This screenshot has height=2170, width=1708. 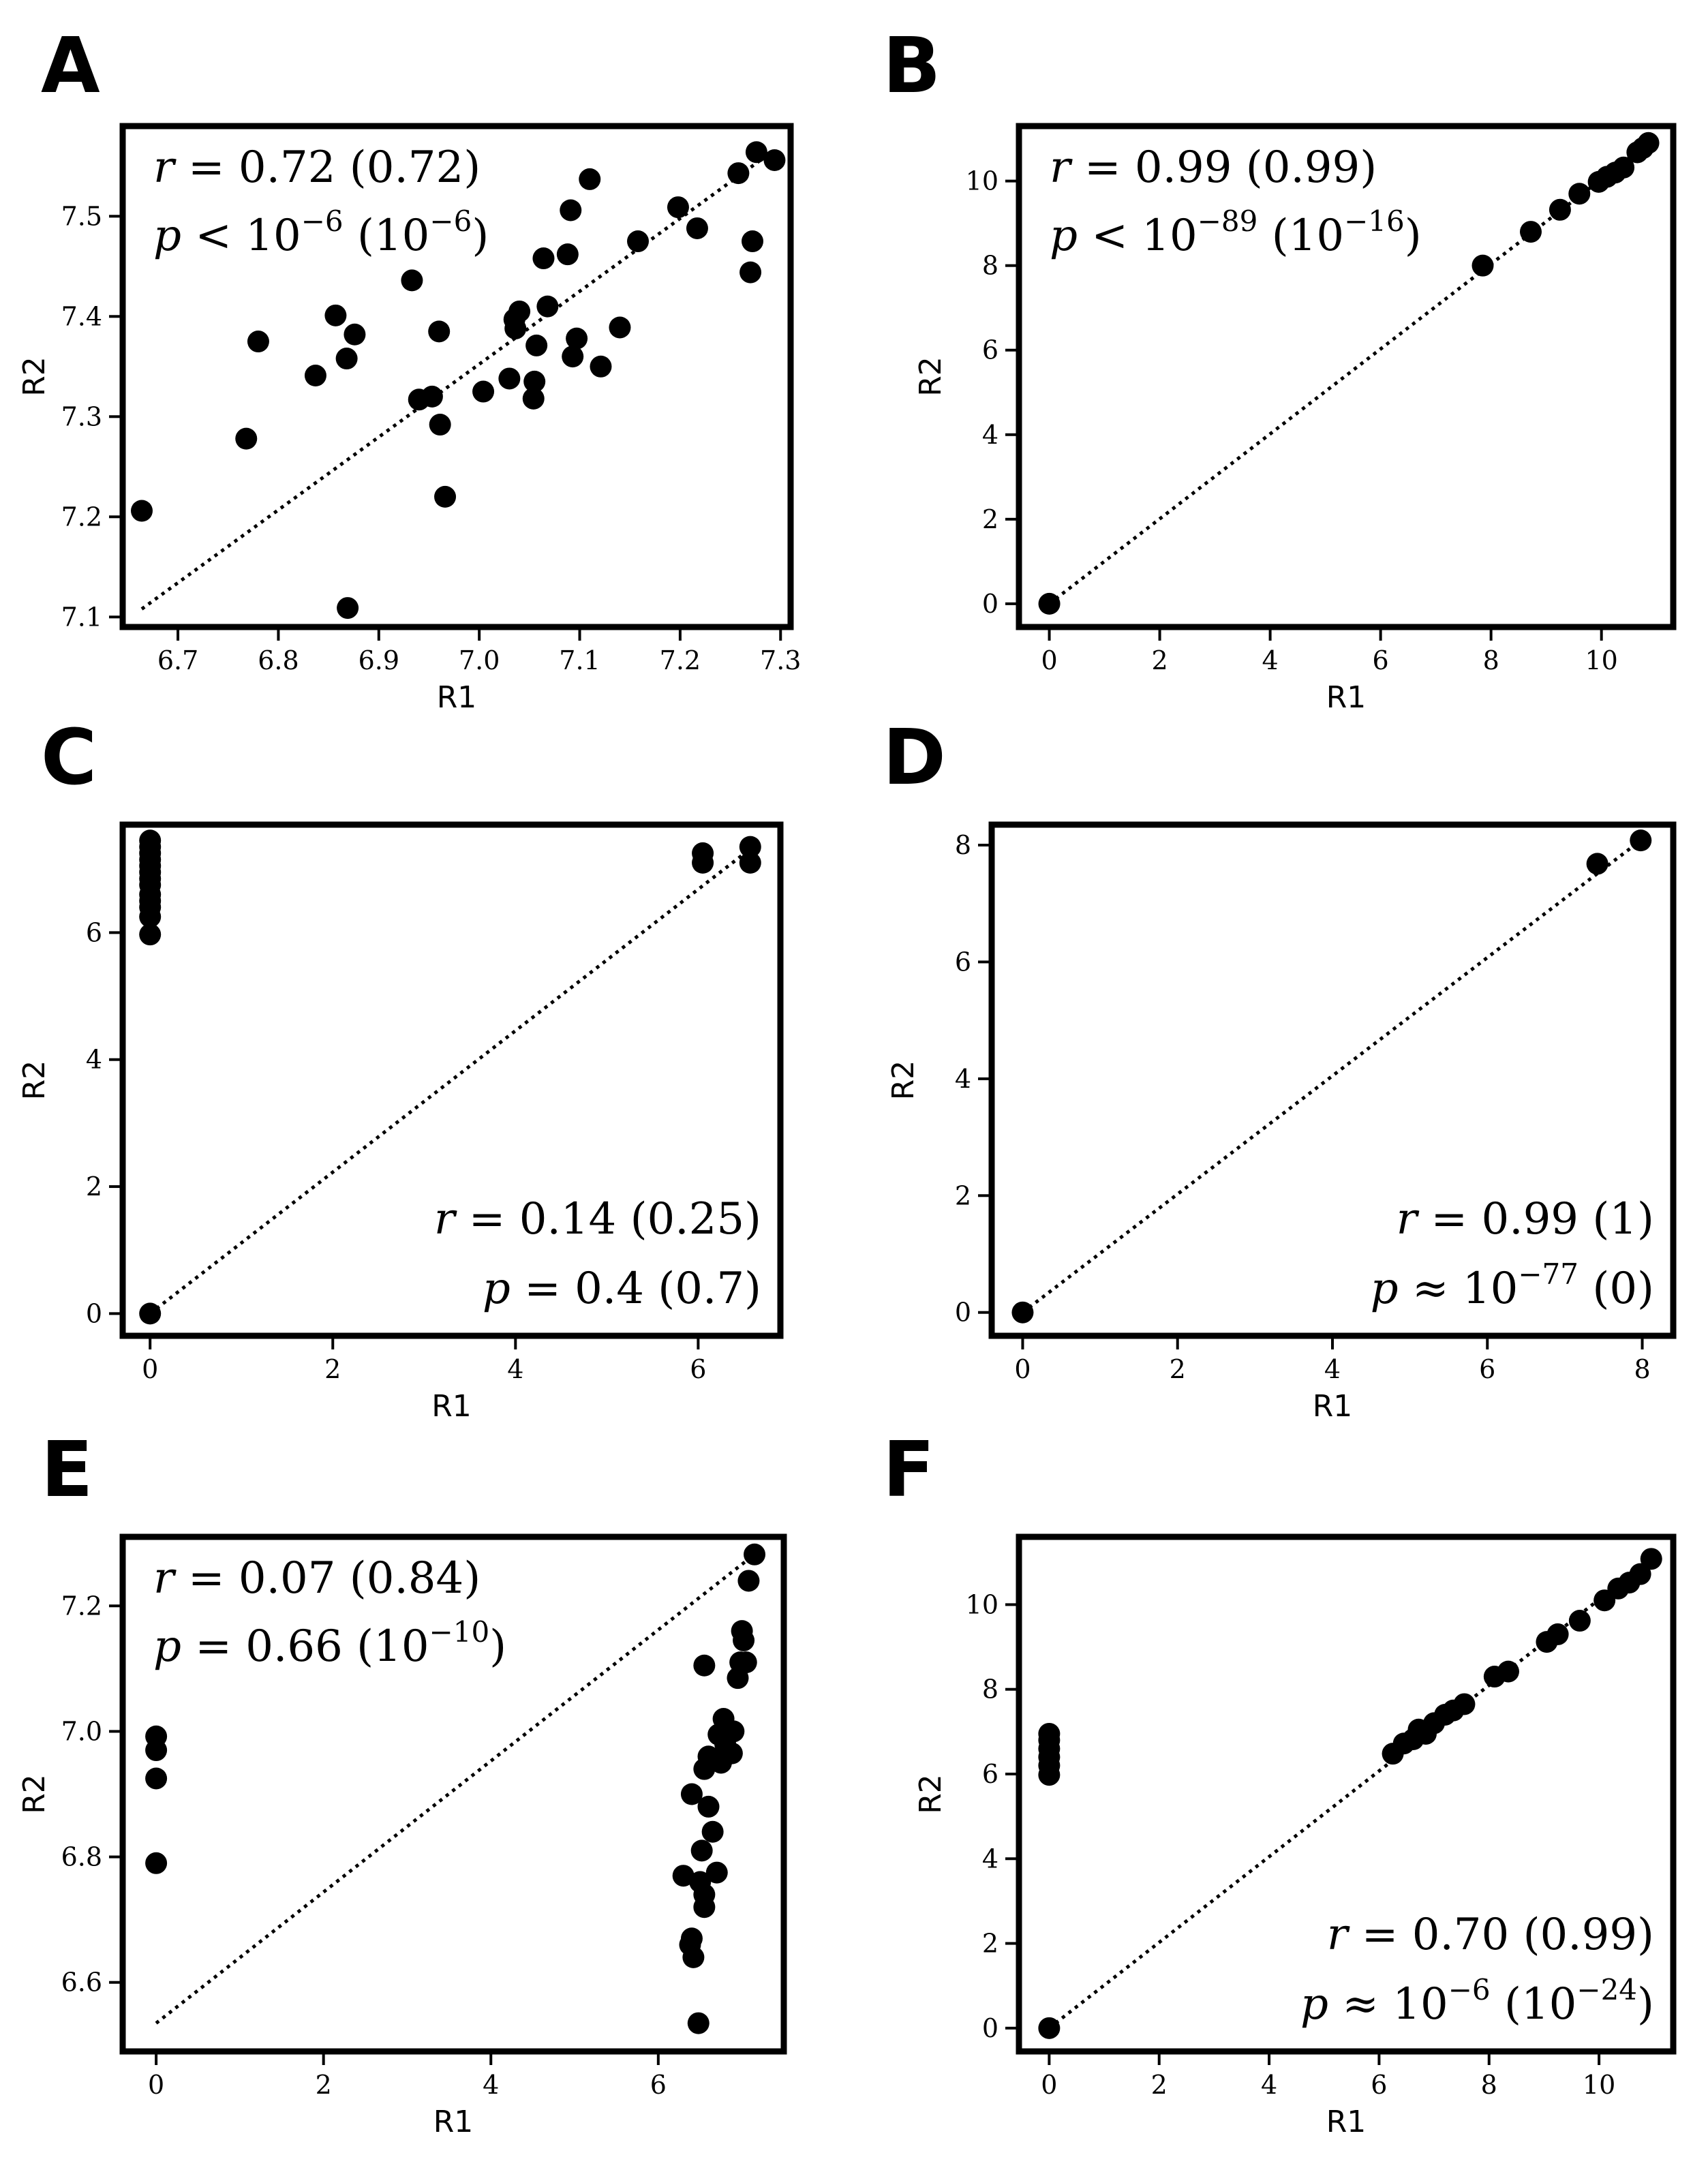 I want to click on panel-b-fit-line, so click(x=1349, y=373).